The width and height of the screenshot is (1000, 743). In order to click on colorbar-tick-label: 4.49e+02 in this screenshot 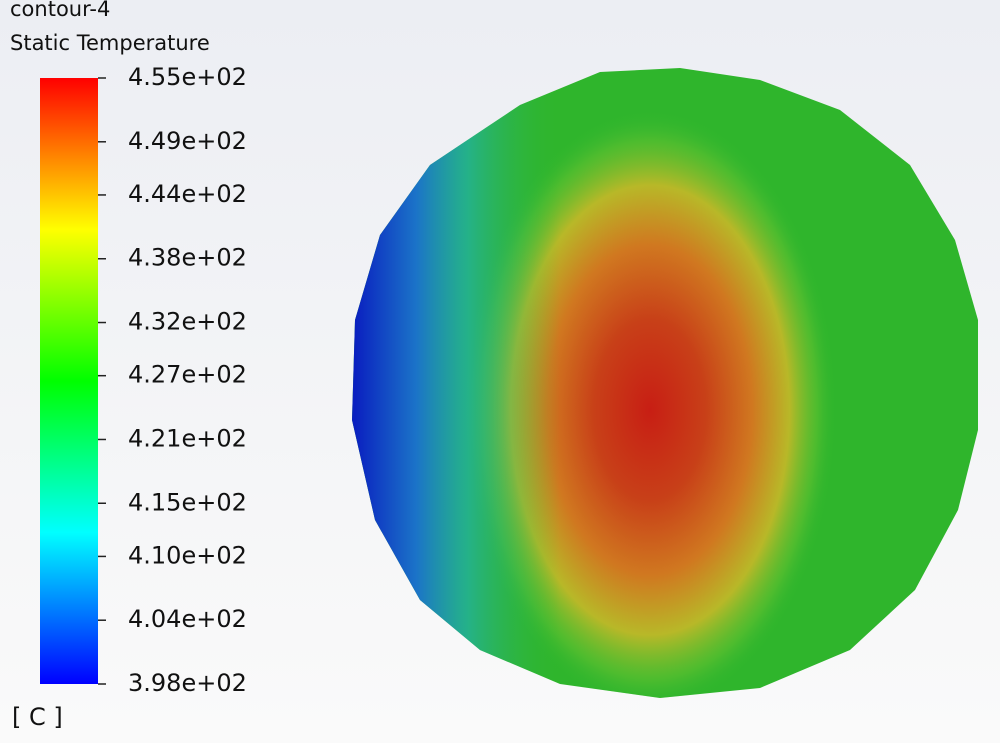, I will do `click(187, 141)`.